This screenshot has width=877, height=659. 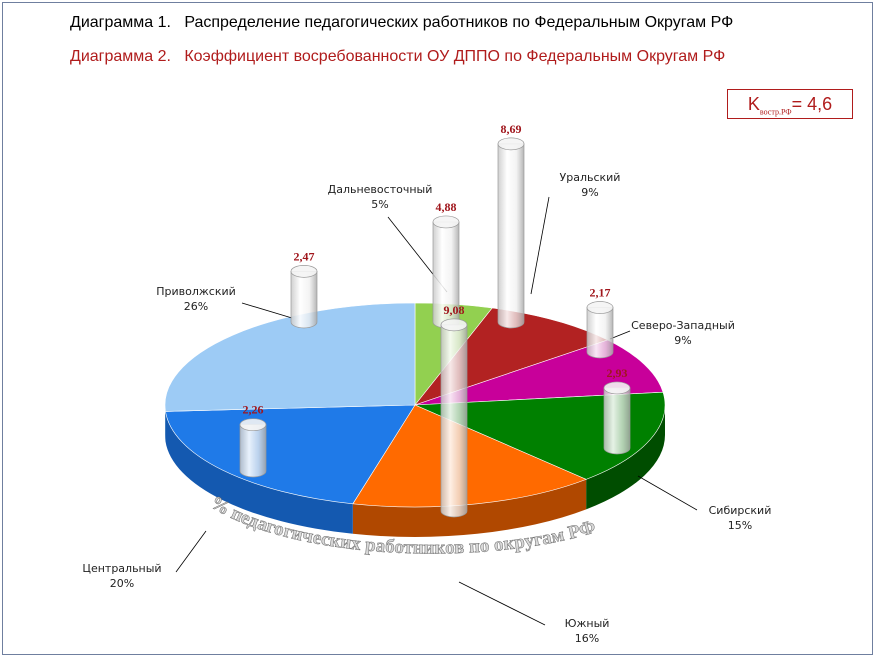 What do you see at coordinates (267, 310) in the screenshot?
I see `leader-приволжский` at bounding box center [267, 310].